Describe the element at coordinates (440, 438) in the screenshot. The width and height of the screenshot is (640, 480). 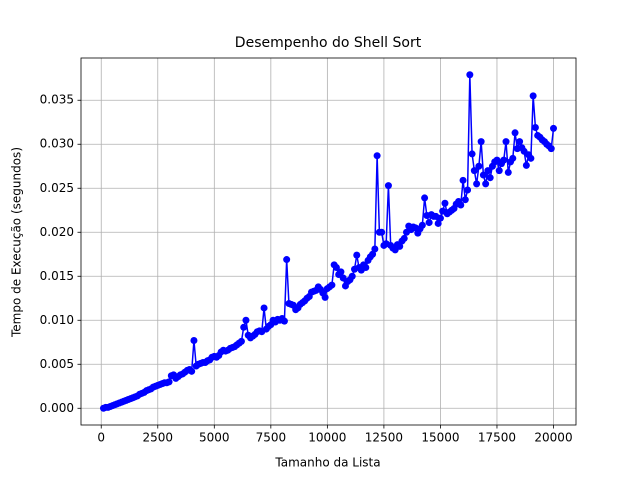
I see `x-tick-label: 15000` at that location.